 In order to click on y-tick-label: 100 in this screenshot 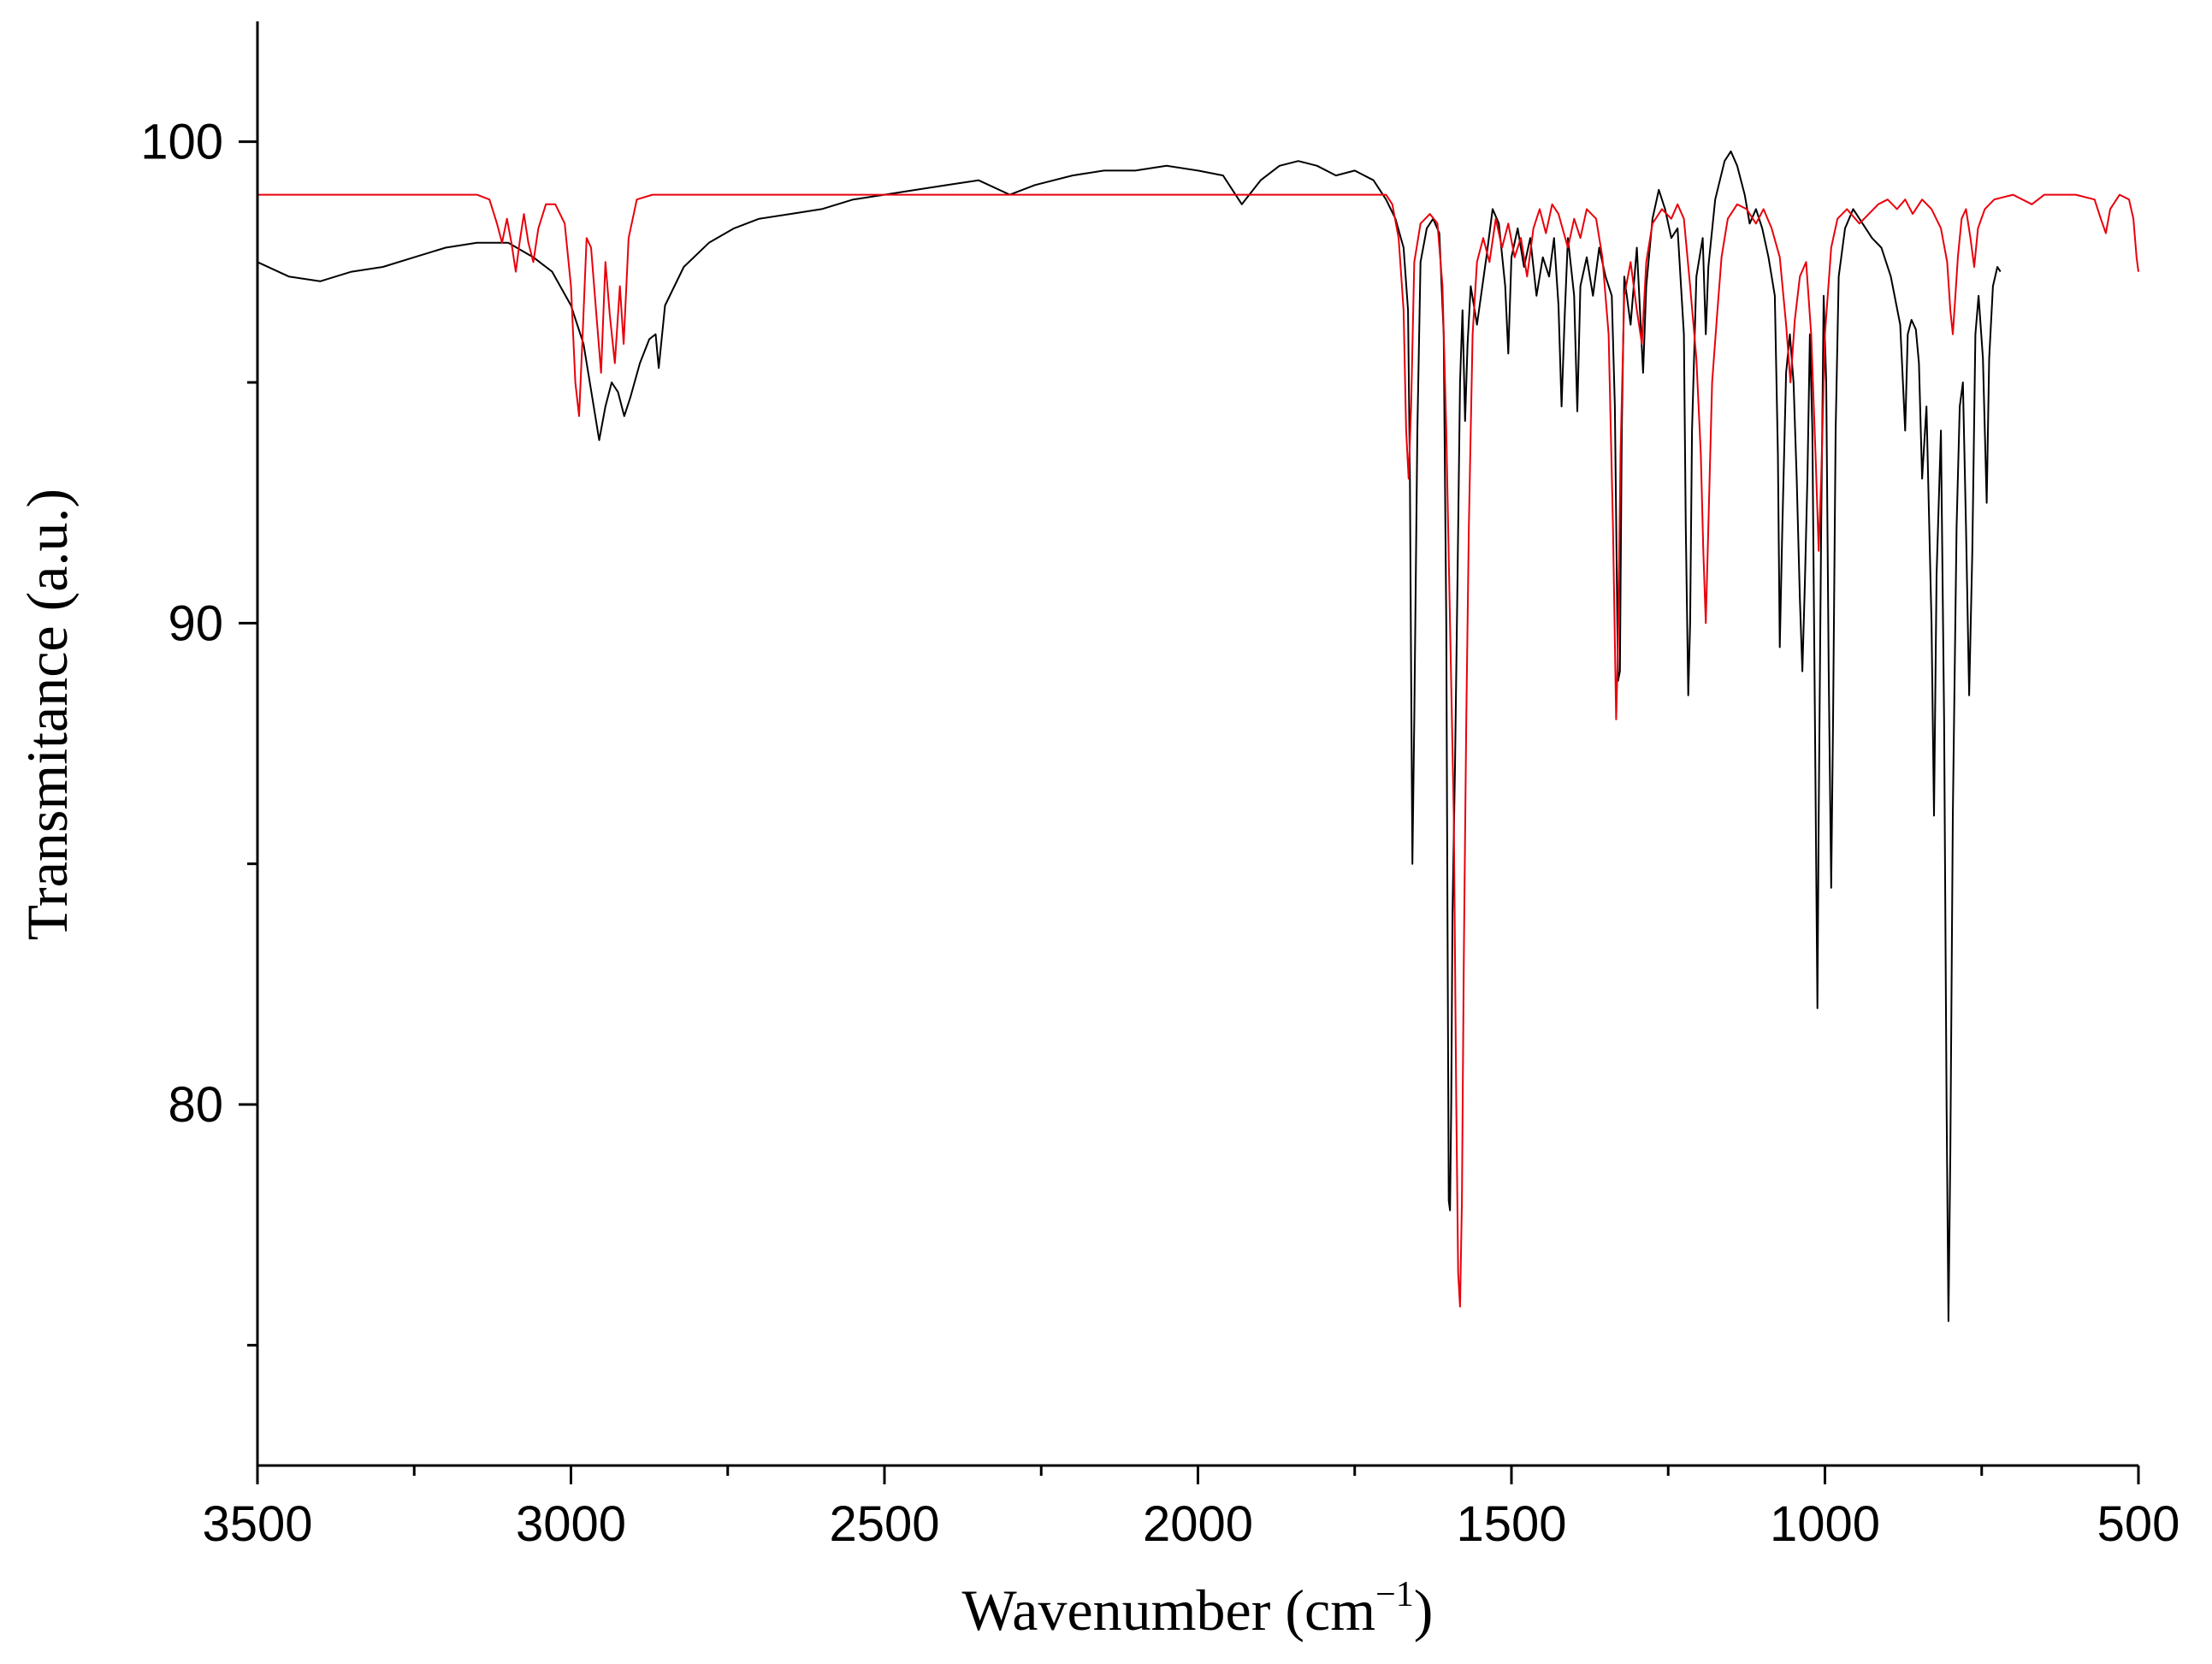, I will do `click(181, 142)`.